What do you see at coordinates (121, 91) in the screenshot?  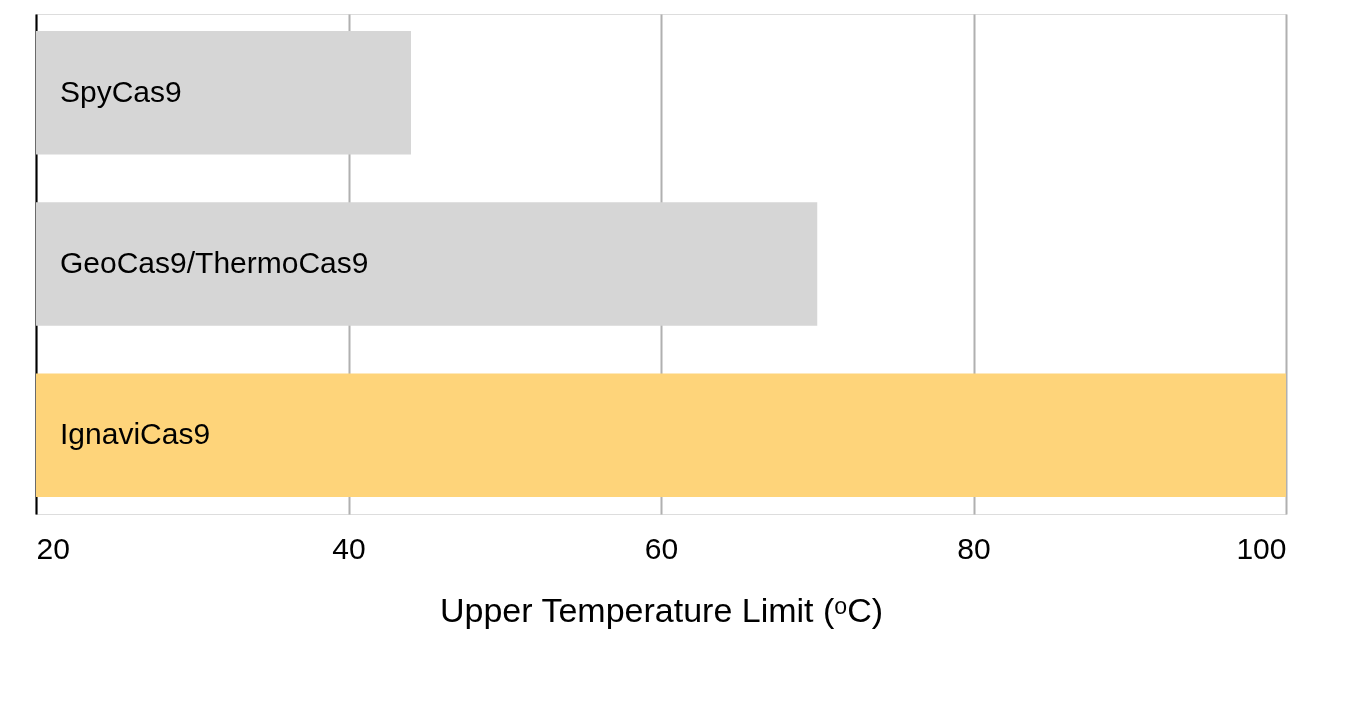 I see `y-tick-label: SpyCas9` at bounding box center [121, 91].